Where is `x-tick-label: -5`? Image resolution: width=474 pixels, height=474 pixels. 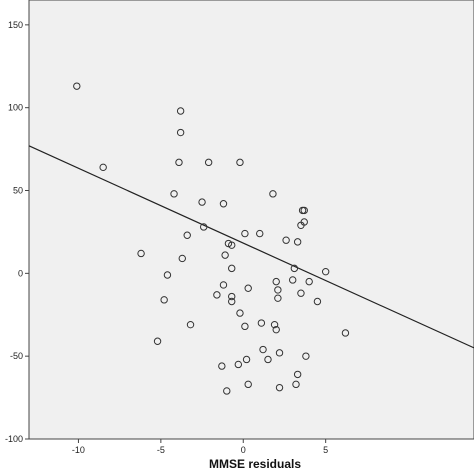
x-tick-label: -5 is located at coordinates (161, 450).